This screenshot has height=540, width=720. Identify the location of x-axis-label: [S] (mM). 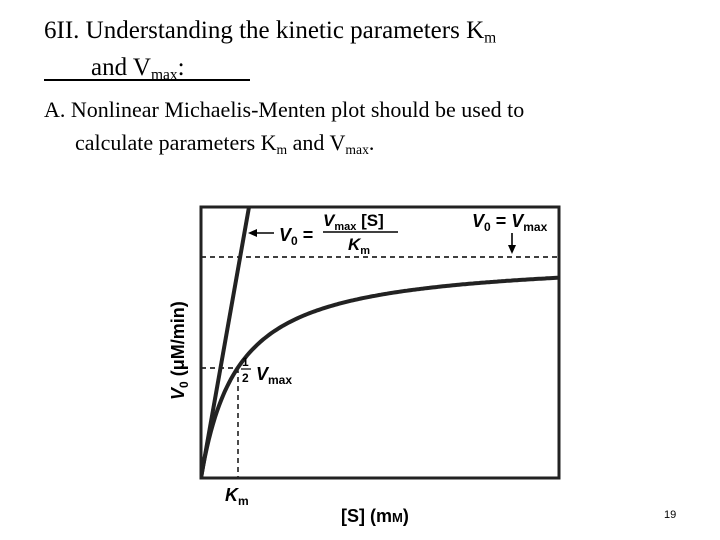
(375, 516).